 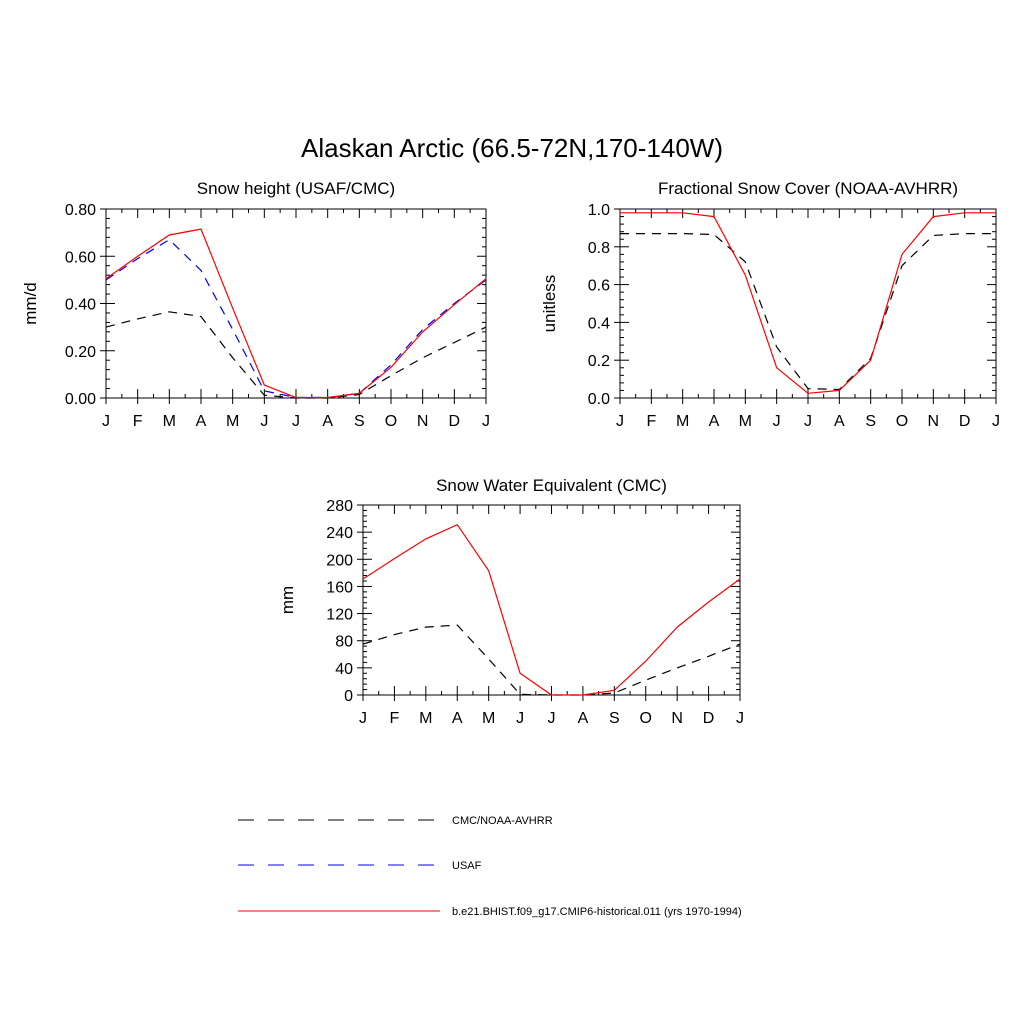 I want to click on main-title: Alaskan Arctic (66.5-72N,170-140W), so click(x=512, y=148).